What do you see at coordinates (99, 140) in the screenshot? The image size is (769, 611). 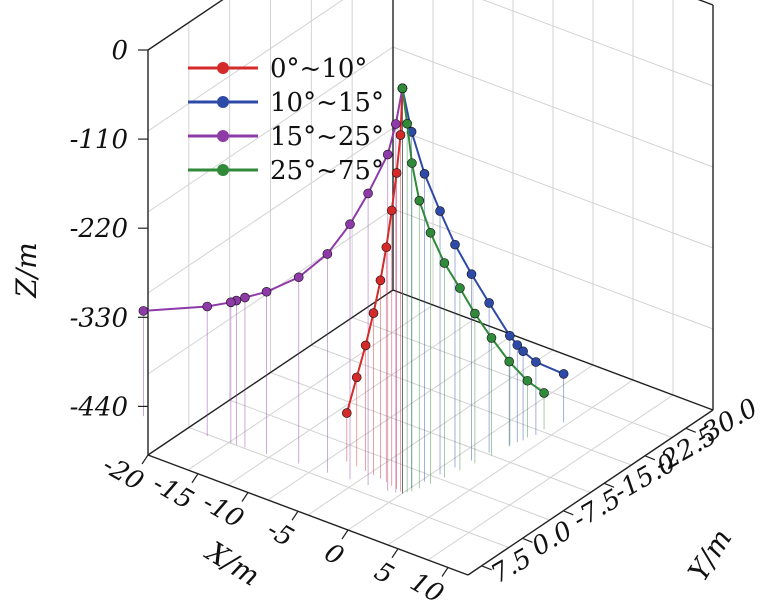 I see `z-tick-label: -110` at bounding box center [99, 140].